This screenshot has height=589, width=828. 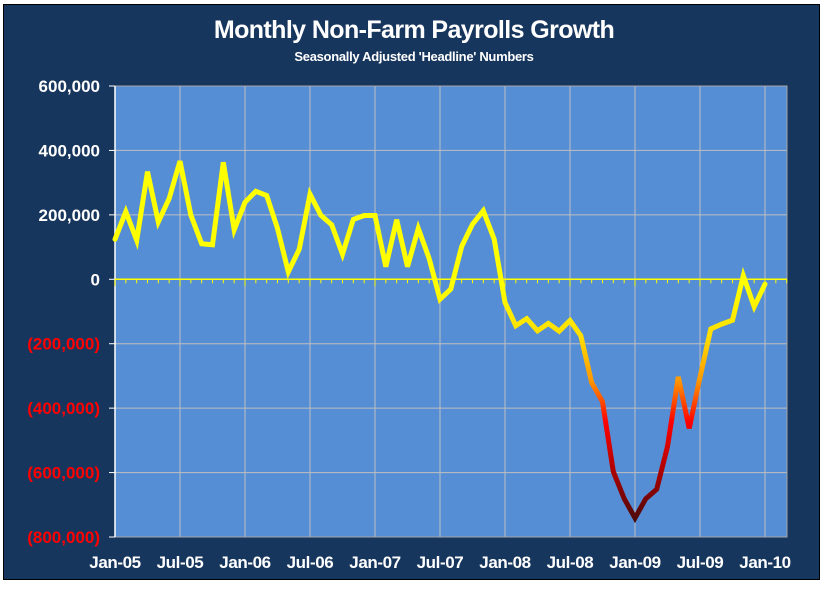 What do you see at coordinates (63, 344) in the screenshot?
I see `y-tick-label: (200,000)` at bounding box center [63, 344].